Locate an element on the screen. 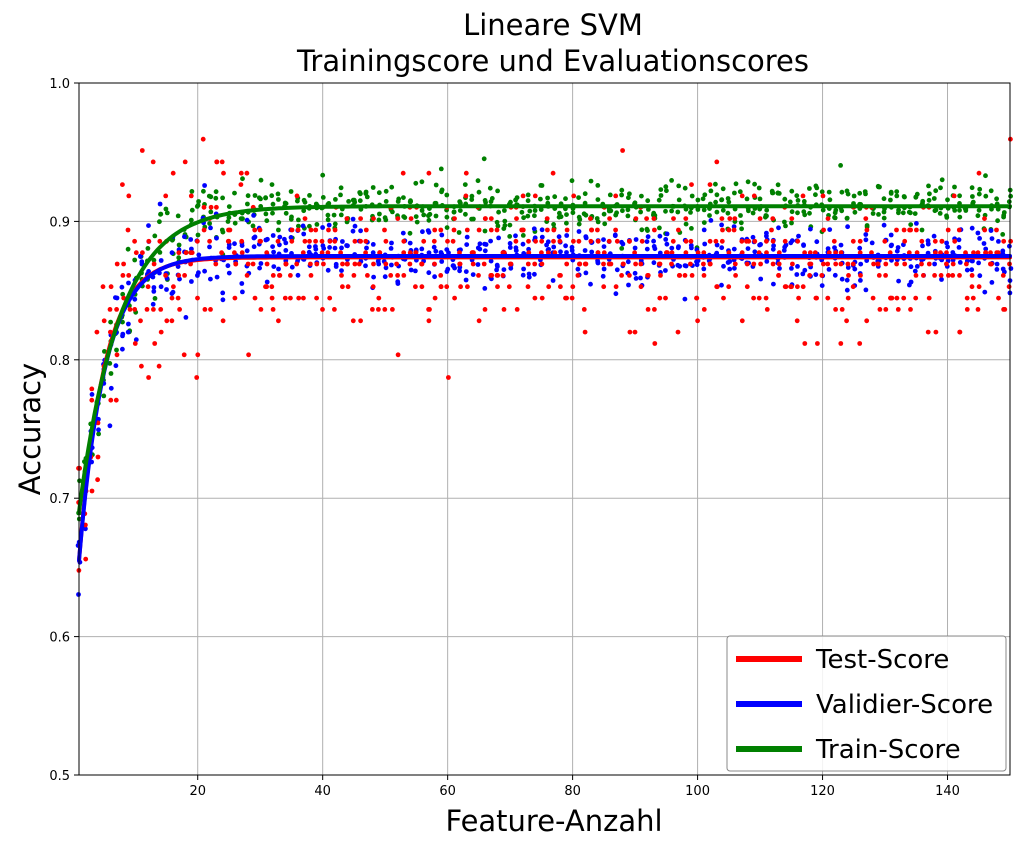 The height and width of the screenshot is (845, 1024). y-tick-label: 0.8 is located at coordinates (59, 361).